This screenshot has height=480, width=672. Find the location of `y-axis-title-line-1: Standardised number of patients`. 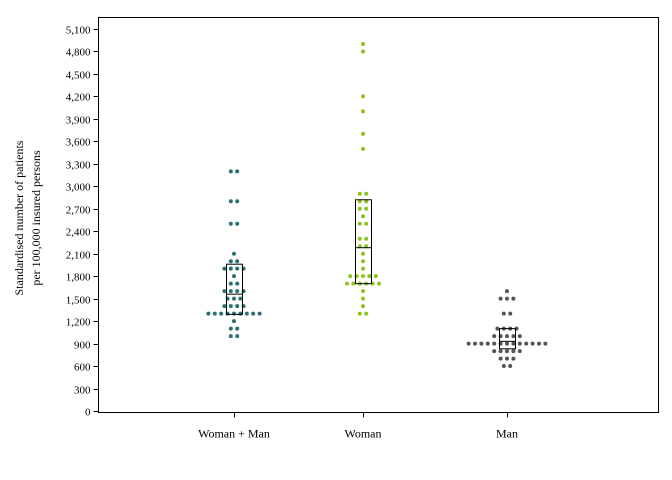

y-axis-title-line-1: Standardised number of patients is located at coordinates (19, 217).